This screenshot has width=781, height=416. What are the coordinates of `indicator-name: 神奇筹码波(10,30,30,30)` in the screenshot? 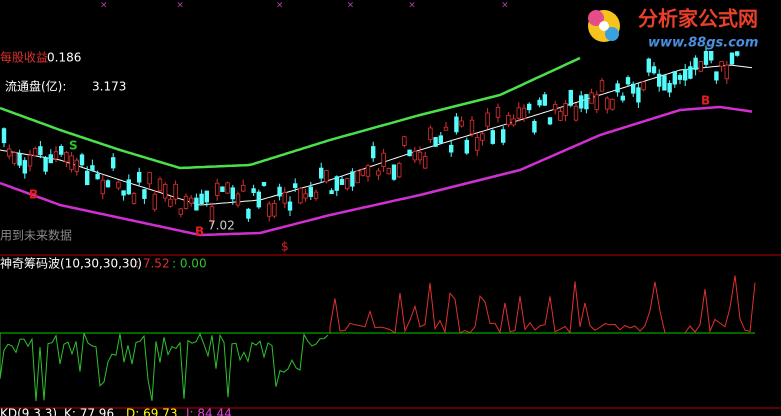 It's located at (71, 264).